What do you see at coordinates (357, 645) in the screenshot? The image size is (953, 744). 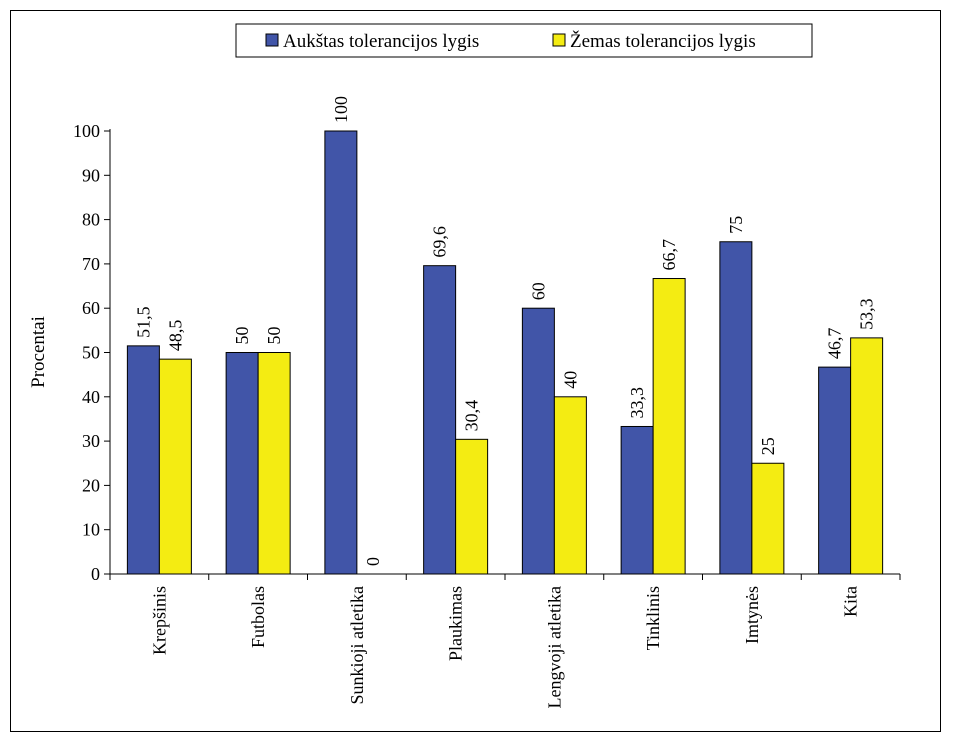 I see `x-category-label: Sunkioji atletika` at bounding box center [357, 645].